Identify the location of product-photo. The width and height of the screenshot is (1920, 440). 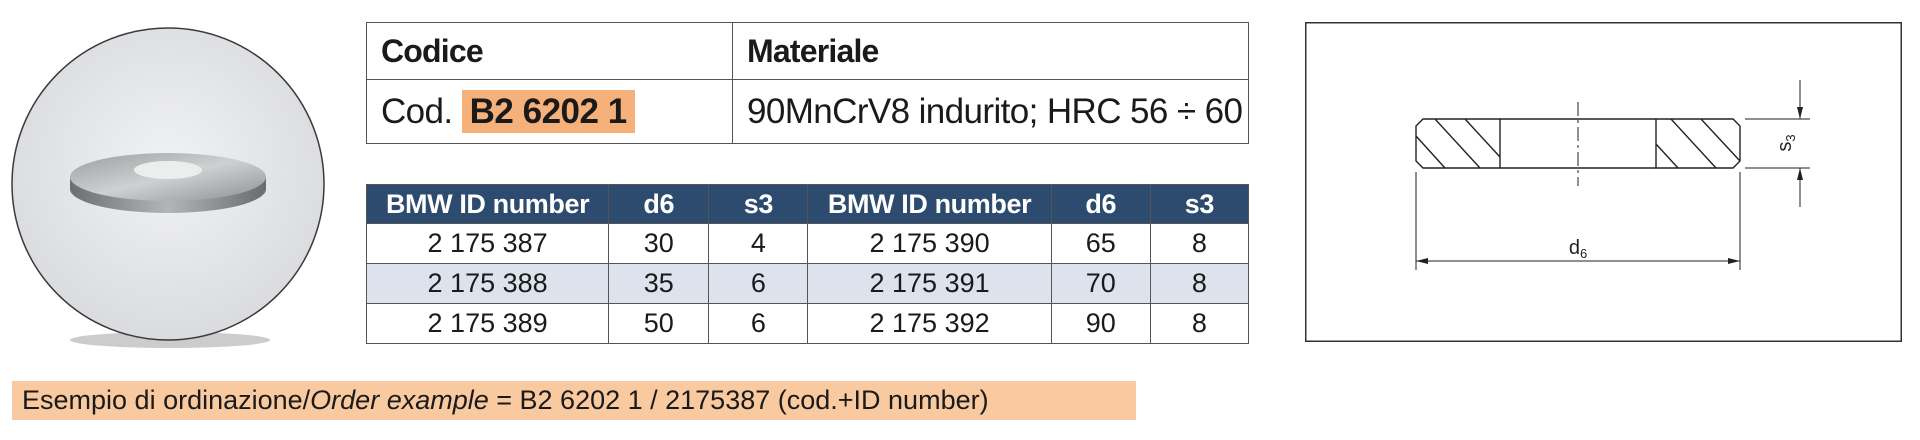
(168, 187).